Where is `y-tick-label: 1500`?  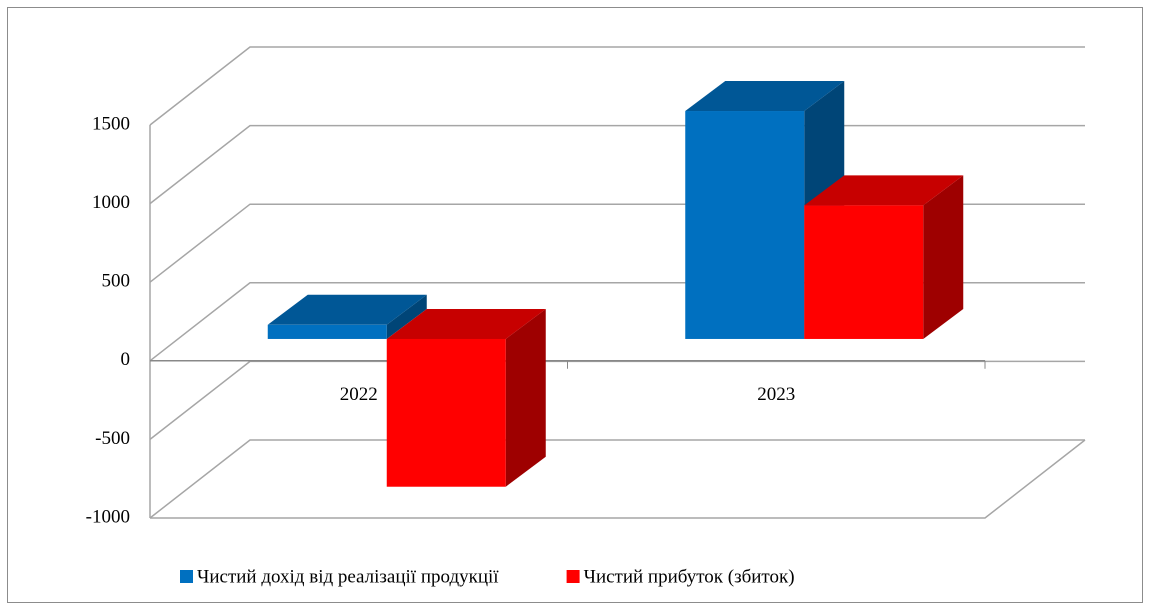 y-tick-label: 1500 is located at coordinates (111, 123).